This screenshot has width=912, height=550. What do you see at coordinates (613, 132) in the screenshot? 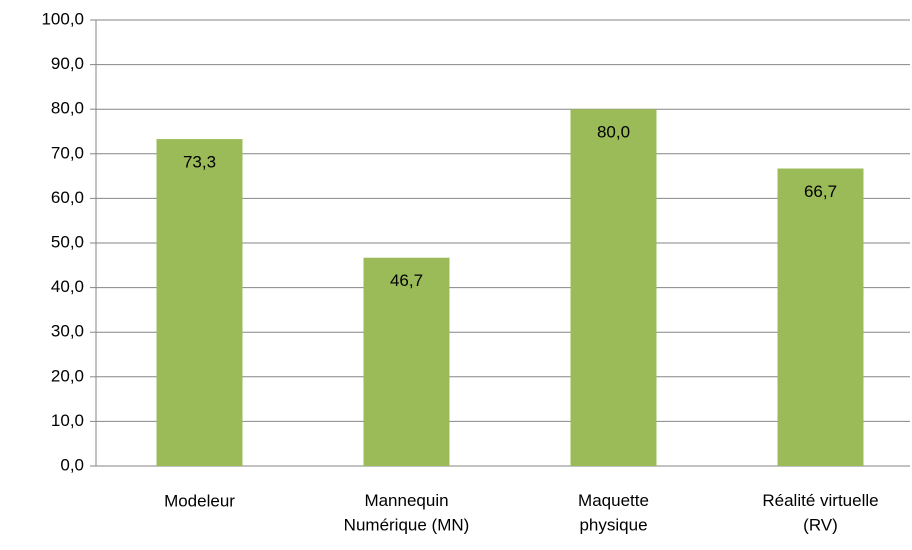
I see `data-label: 80,0` at bounding box center [613, 132].